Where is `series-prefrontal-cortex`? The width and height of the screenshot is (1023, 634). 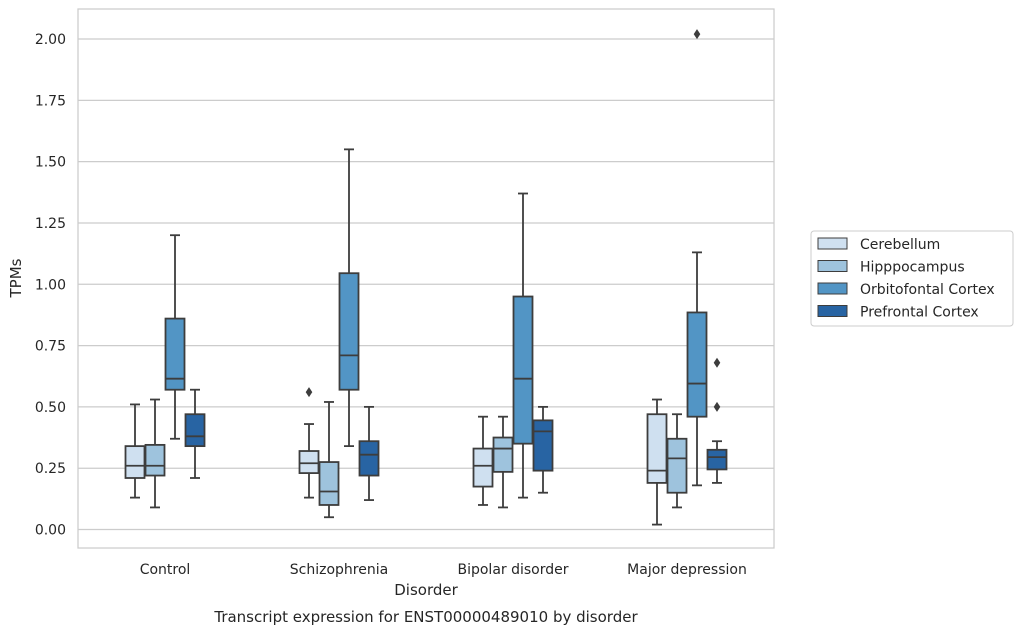
series-prefrontal-cortex is located at coordinates (456, 429).